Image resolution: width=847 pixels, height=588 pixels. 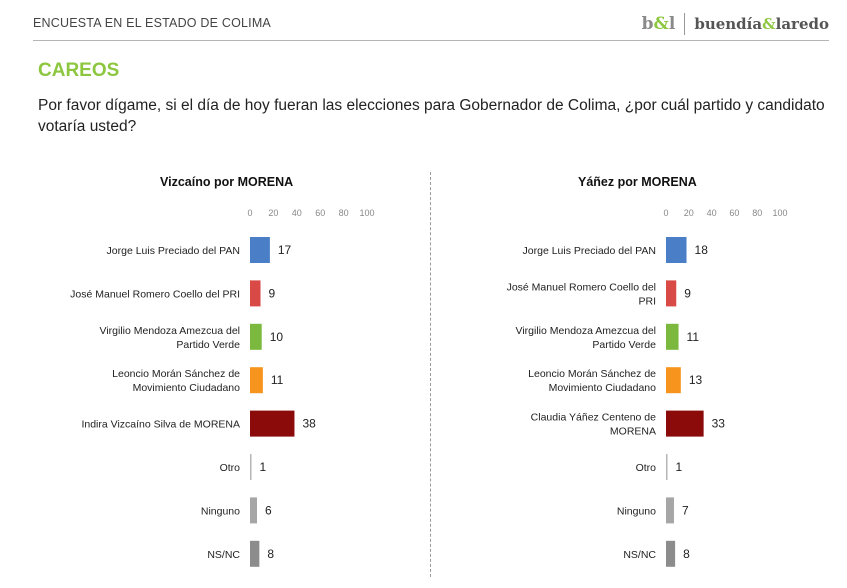 What do you see at coordinates (647, 301) in the screenshot?
I see `category-label: PRI` at bounding box center [647, 301].